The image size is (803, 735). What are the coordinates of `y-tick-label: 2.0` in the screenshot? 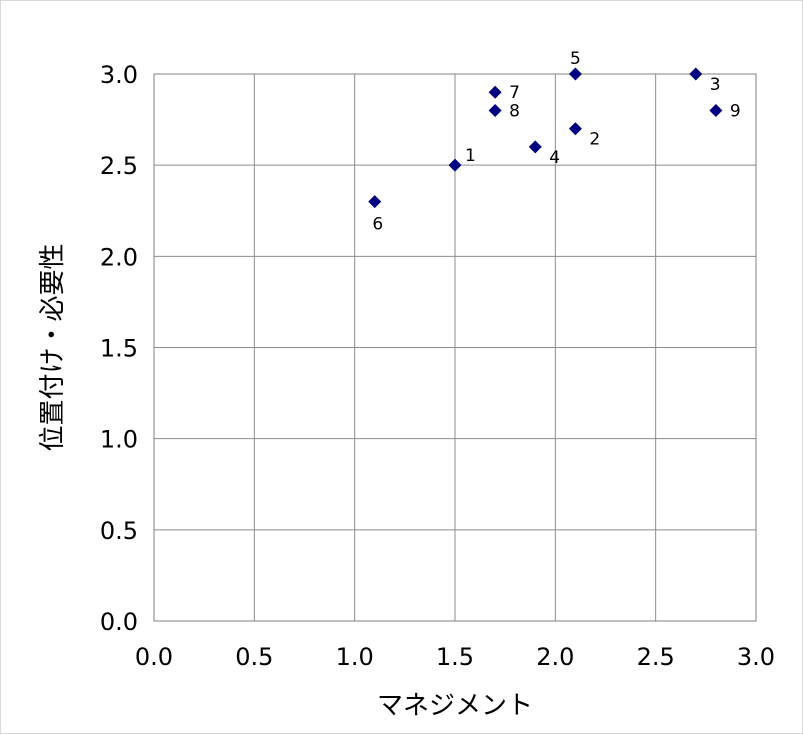 It's located at (119, 257).